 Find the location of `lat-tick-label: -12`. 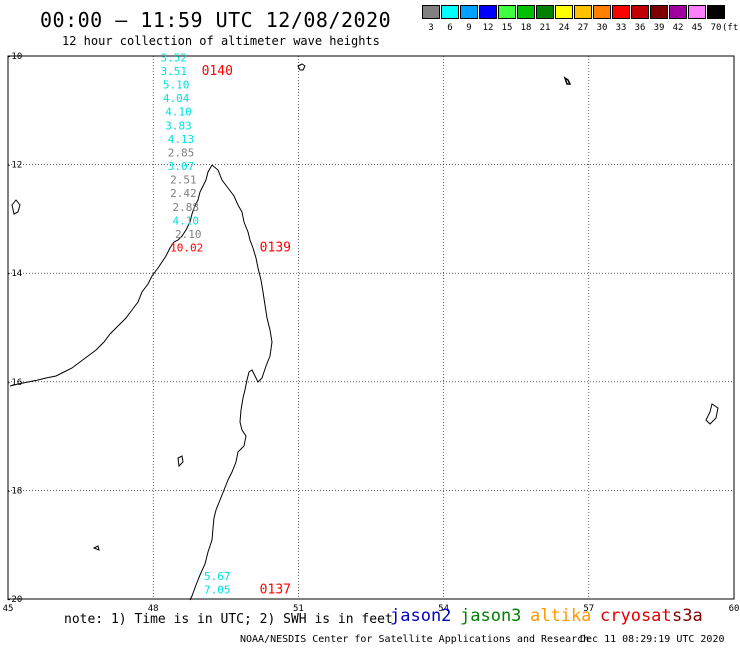

lat-tick-label: -12 is located at coordinates (14, 166).